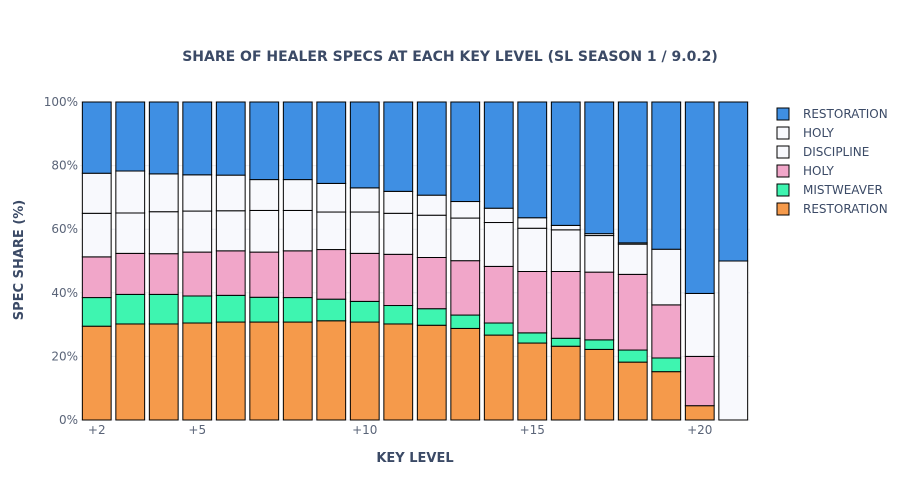 The image size is (900, 500). What do you see at coordinates (230, 193) in the screenshot?
I see `bar-segment-4-+6` at bounding box center [230, 193].